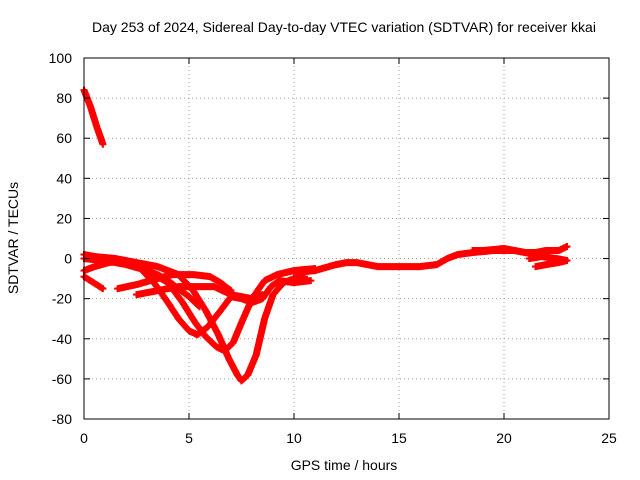 The width and height of the screenshot is (640, 480). What do you see at coordinates (609, 438) in the screenshot?
I see `x-tick-label: 25` at bounding box center [609, 438].